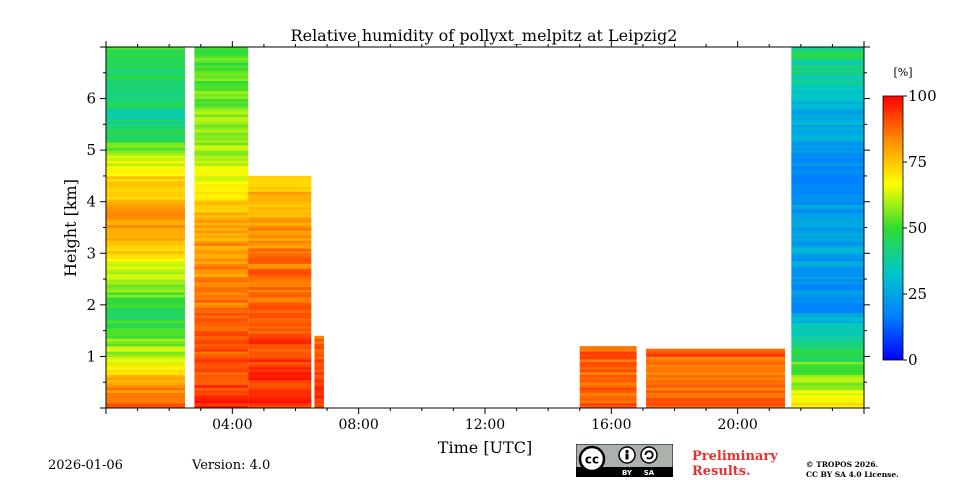 Image resolution: width=960 pixels, height=480 pixels. What do you see at coordinates (649, 473) in the screenshot?
I see `sa-label: SA` at bounding box center [649, 473].